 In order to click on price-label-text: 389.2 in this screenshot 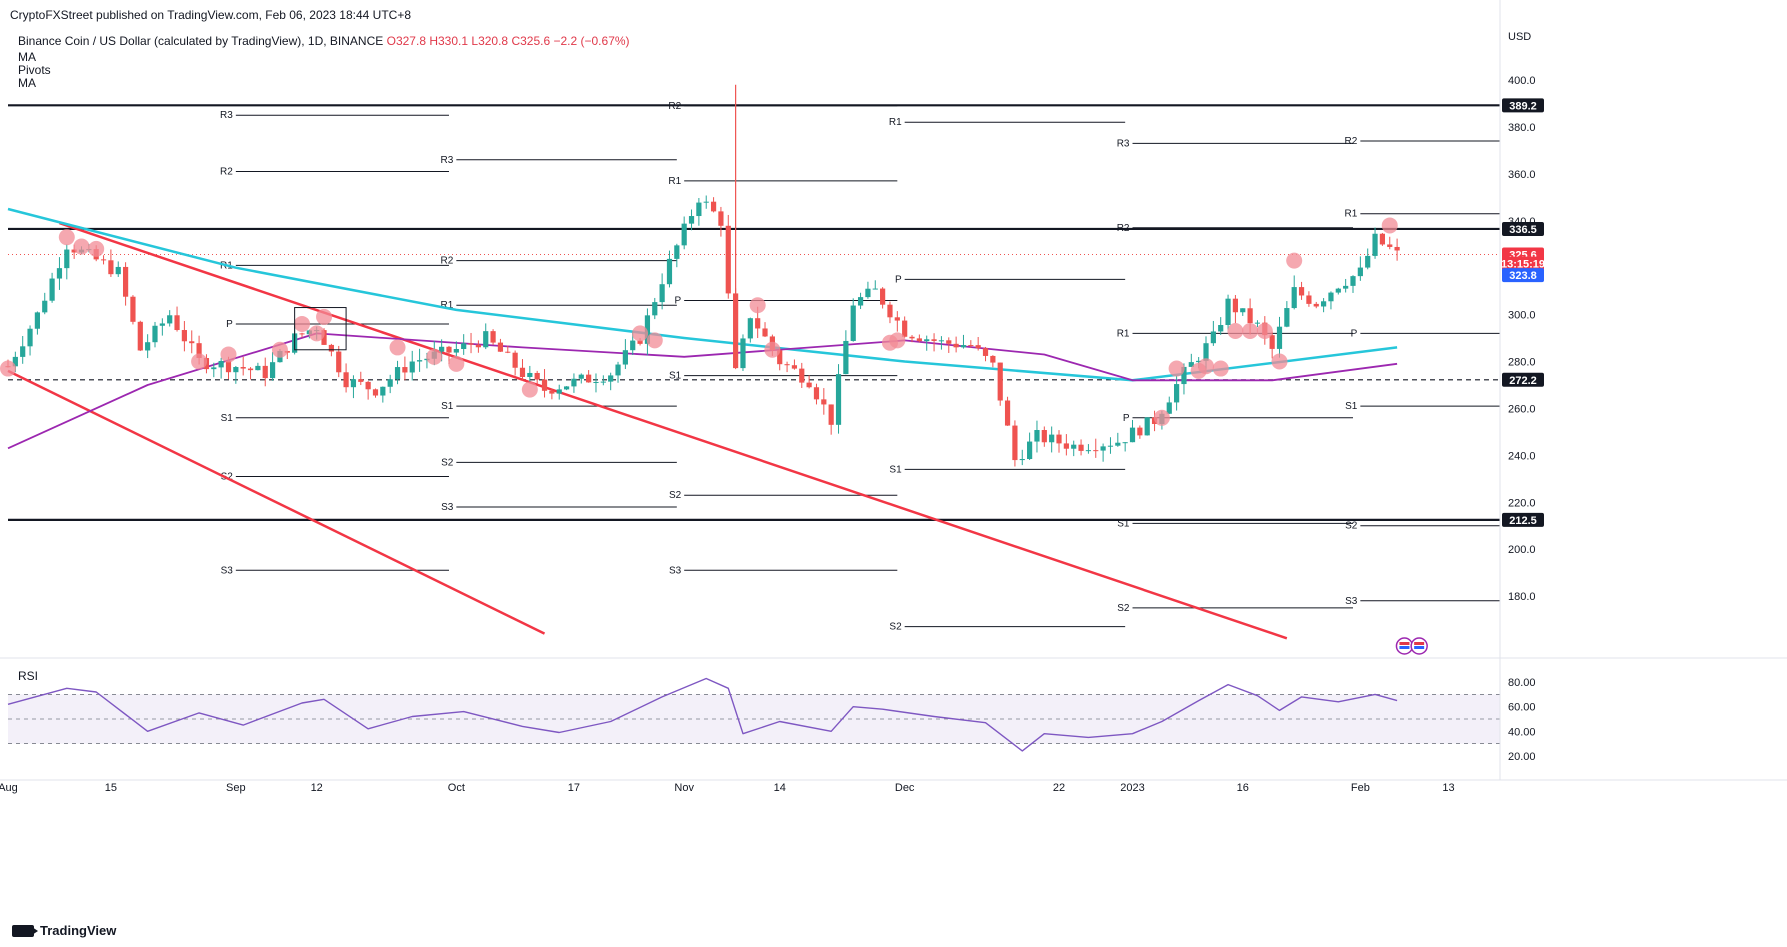, I will do `click(1523, 106)`.